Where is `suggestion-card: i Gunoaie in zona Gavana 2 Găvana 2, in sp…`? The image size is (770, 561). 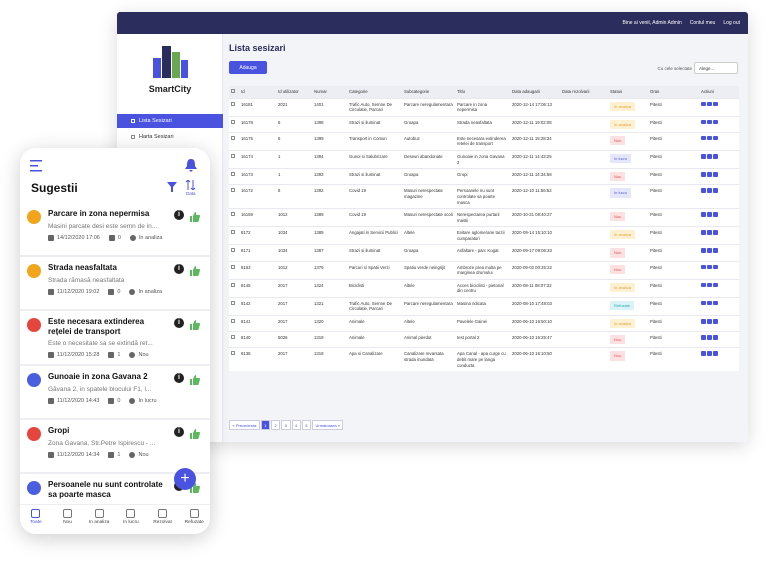 suggestion-card: i Gunoaie in zona Gavana 2 Găvana 2, in sp… is located at coordinates (115, 392).